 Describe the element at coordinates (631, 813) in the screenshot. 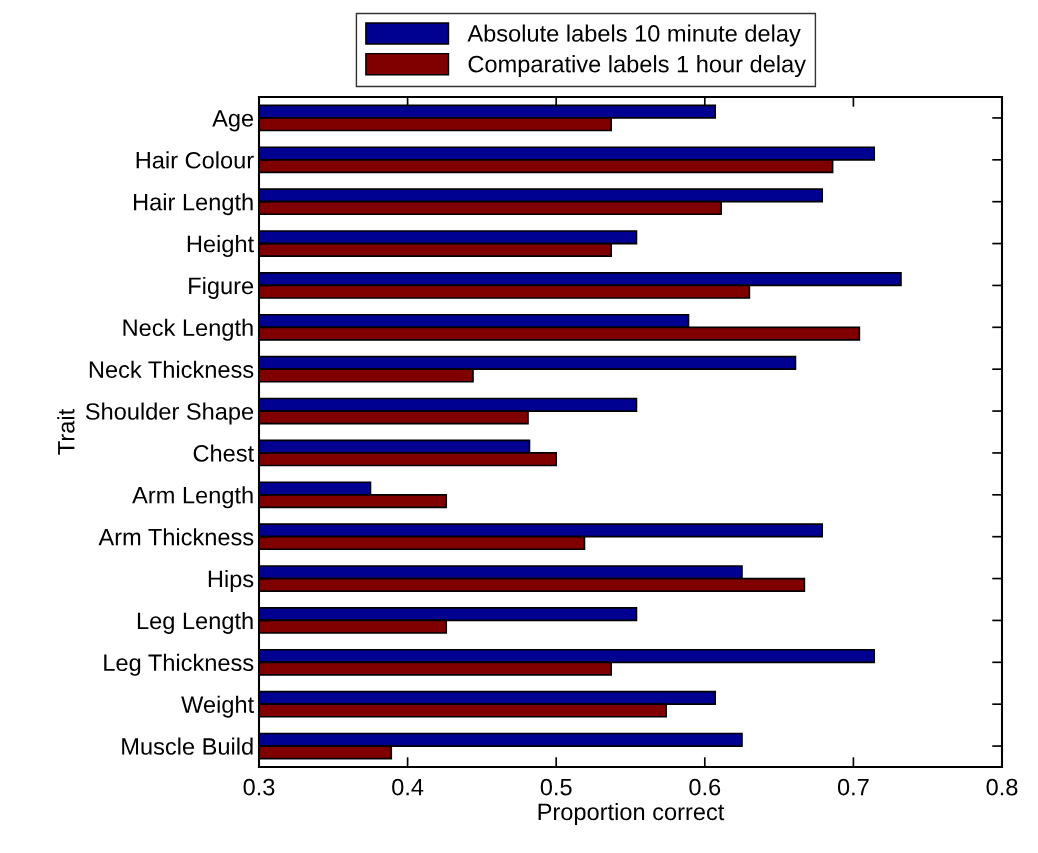

I see `x-axis-title: Proportion correct` at that location.